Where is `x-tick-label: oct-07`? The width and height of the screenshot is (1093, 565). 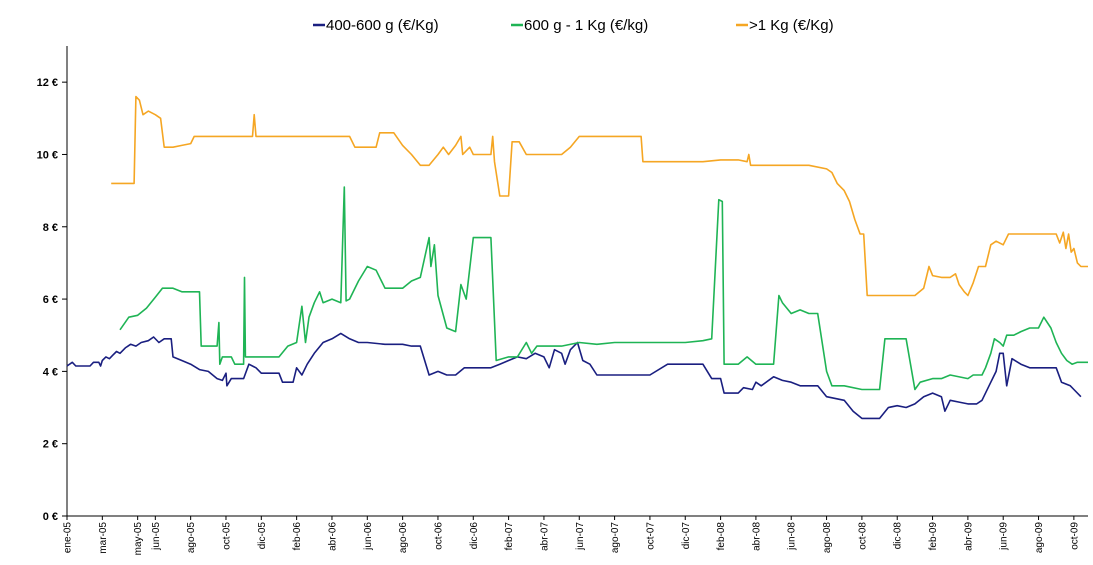
x-tick-label: oct-07 is located at coordinates (650, 536).